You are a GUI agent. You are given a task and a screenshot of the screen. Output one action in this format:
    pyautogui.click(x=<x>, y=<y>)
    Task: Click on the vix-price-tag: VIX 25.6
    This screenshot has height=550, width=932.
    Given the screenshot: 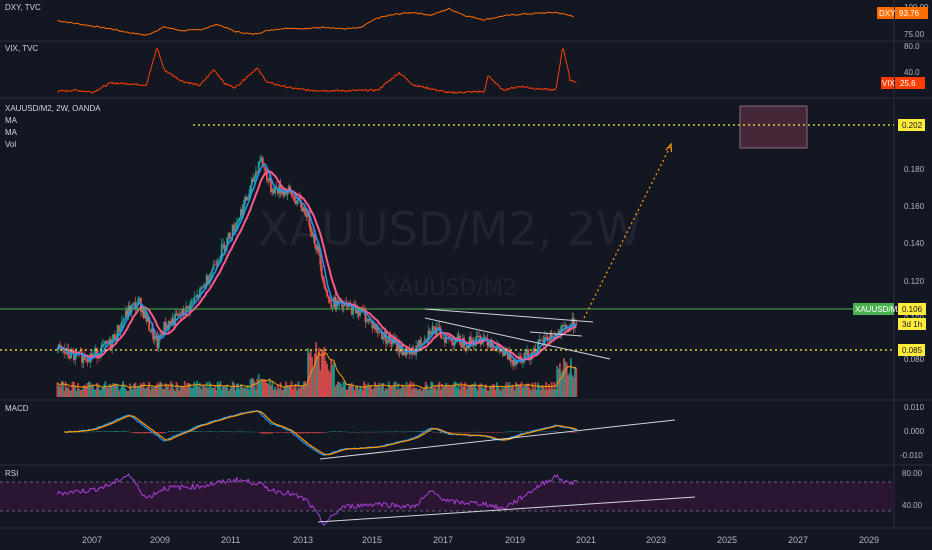 What is the action you would take?
    pyautogui.click(x=903, y=83)
    